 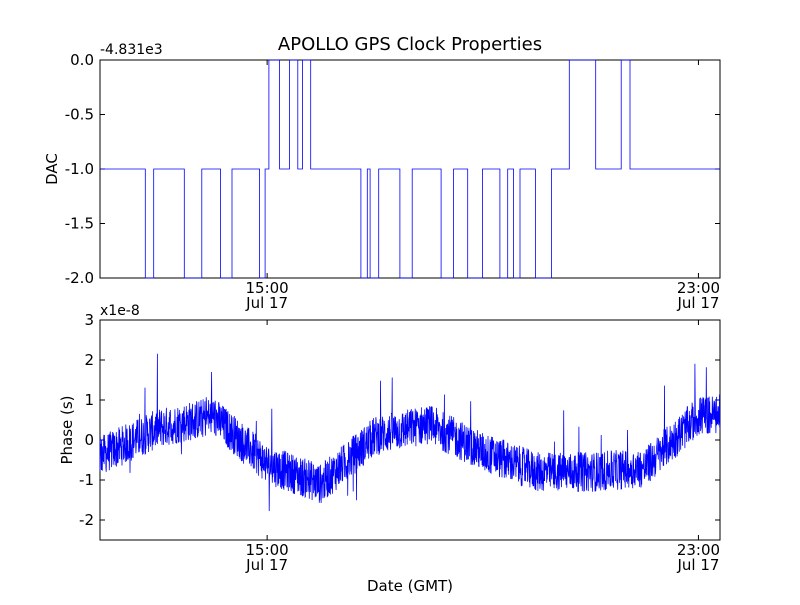 What do you see at coordinates (79, 278) in the screenshot?
I see `dac-ytick-label: -2.0` at bounding box center [79, 278].